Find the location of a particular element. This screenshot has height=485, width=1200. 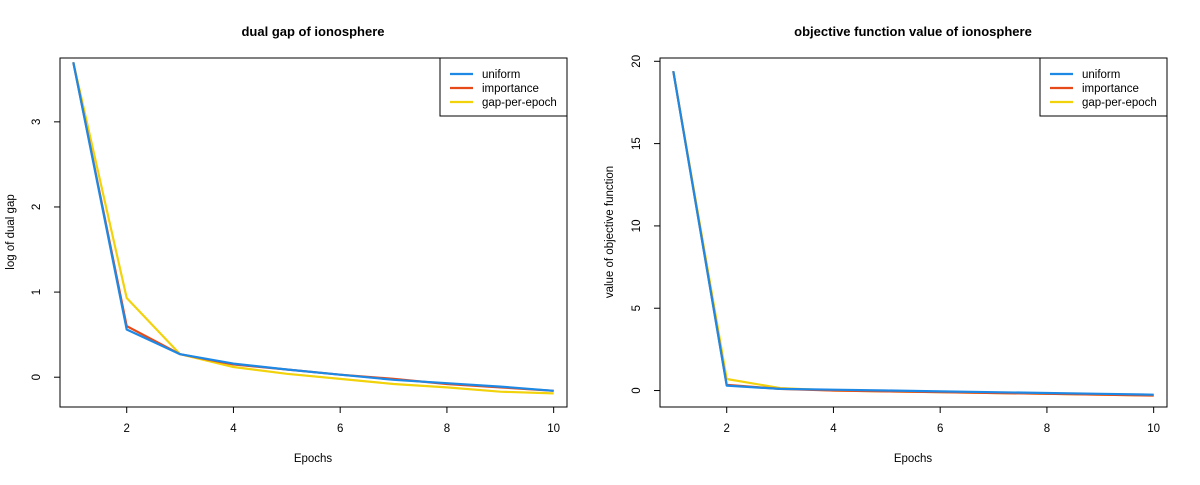

y-tick-label: 15 is located at coordinates (637, 143).